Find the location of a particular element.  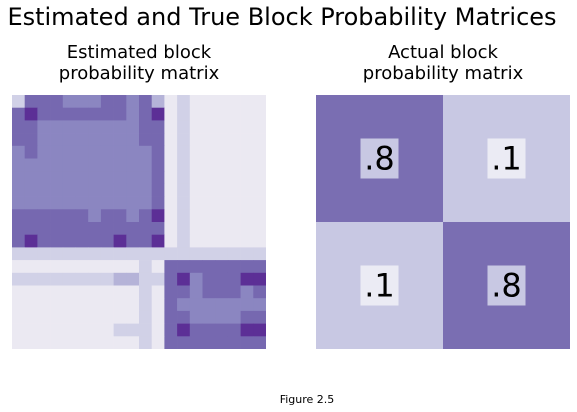

estimated-cell-r5-c19 is located at coordinates (259, 165).